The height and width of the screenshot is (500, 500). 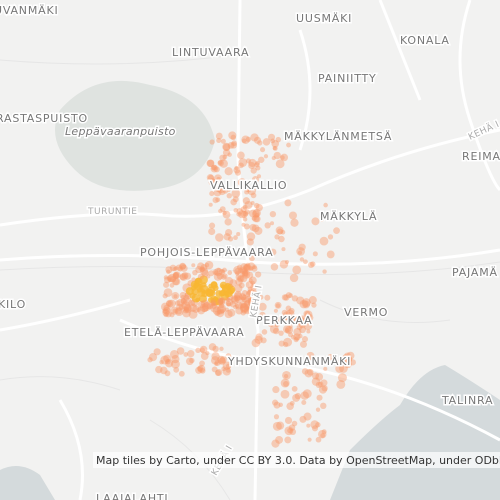 What do you see at coordinates (289, 361) in the screenshot?
I see `place-label: YHDYSKUNNANMÄKI` at bounding box center [289, 361].